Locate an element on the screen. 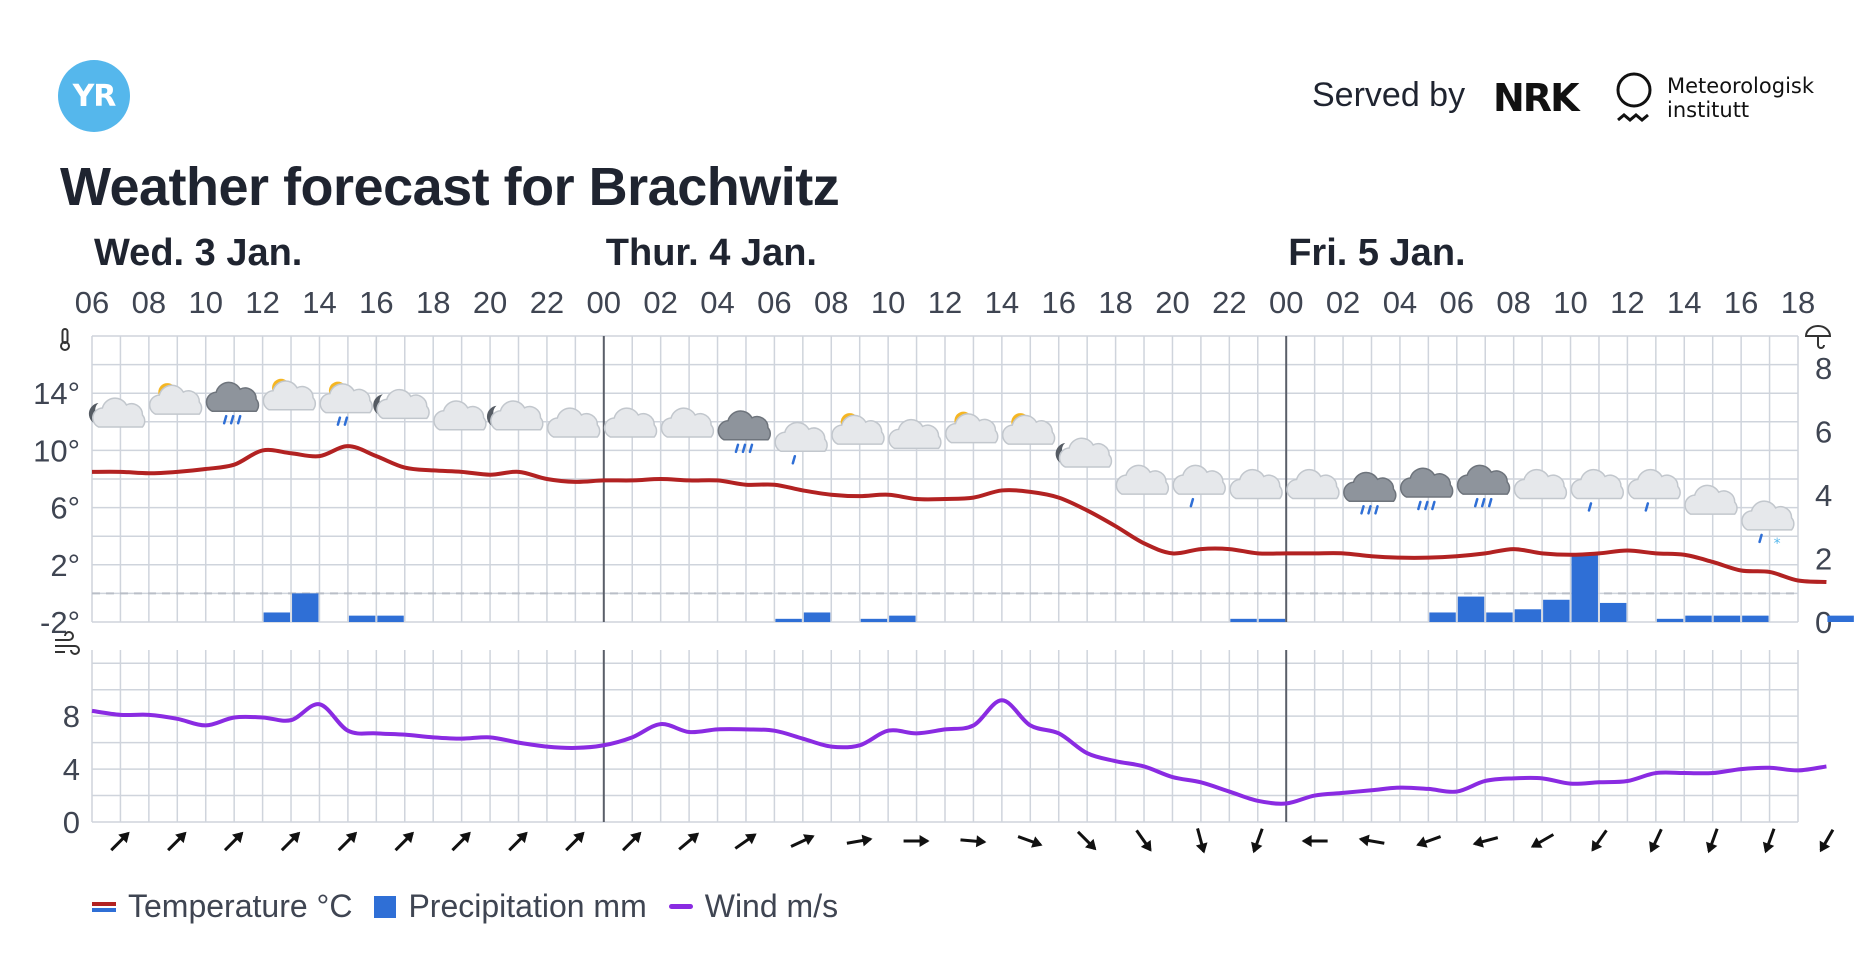 Image resolution: width=1862 pixels, height=970 pixels. yr-logo: YR is located at coordinates (94, 96).